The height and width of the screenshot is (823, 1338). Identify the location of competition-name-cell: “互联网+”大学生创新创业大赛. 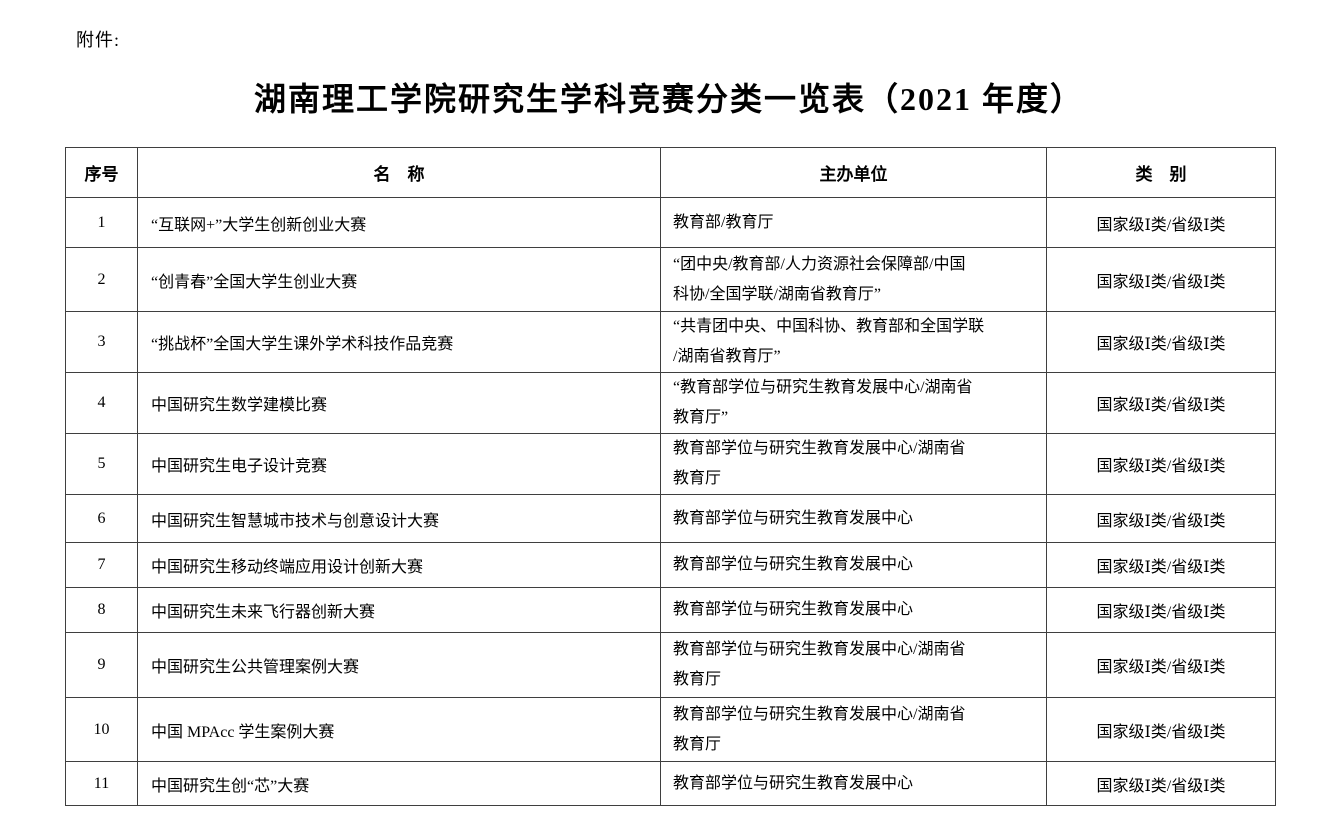
(399, 222).